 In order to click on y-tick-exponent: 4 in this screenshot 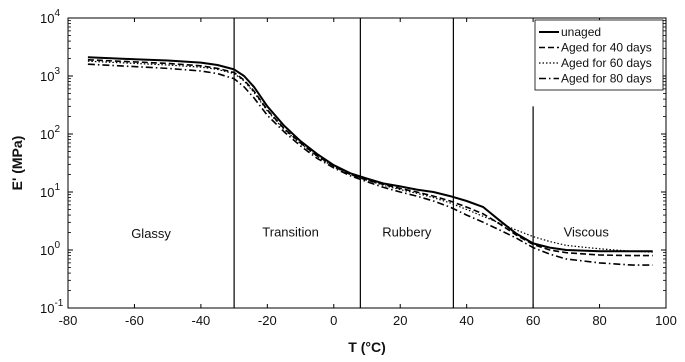, I will do `click(57, 13)`.